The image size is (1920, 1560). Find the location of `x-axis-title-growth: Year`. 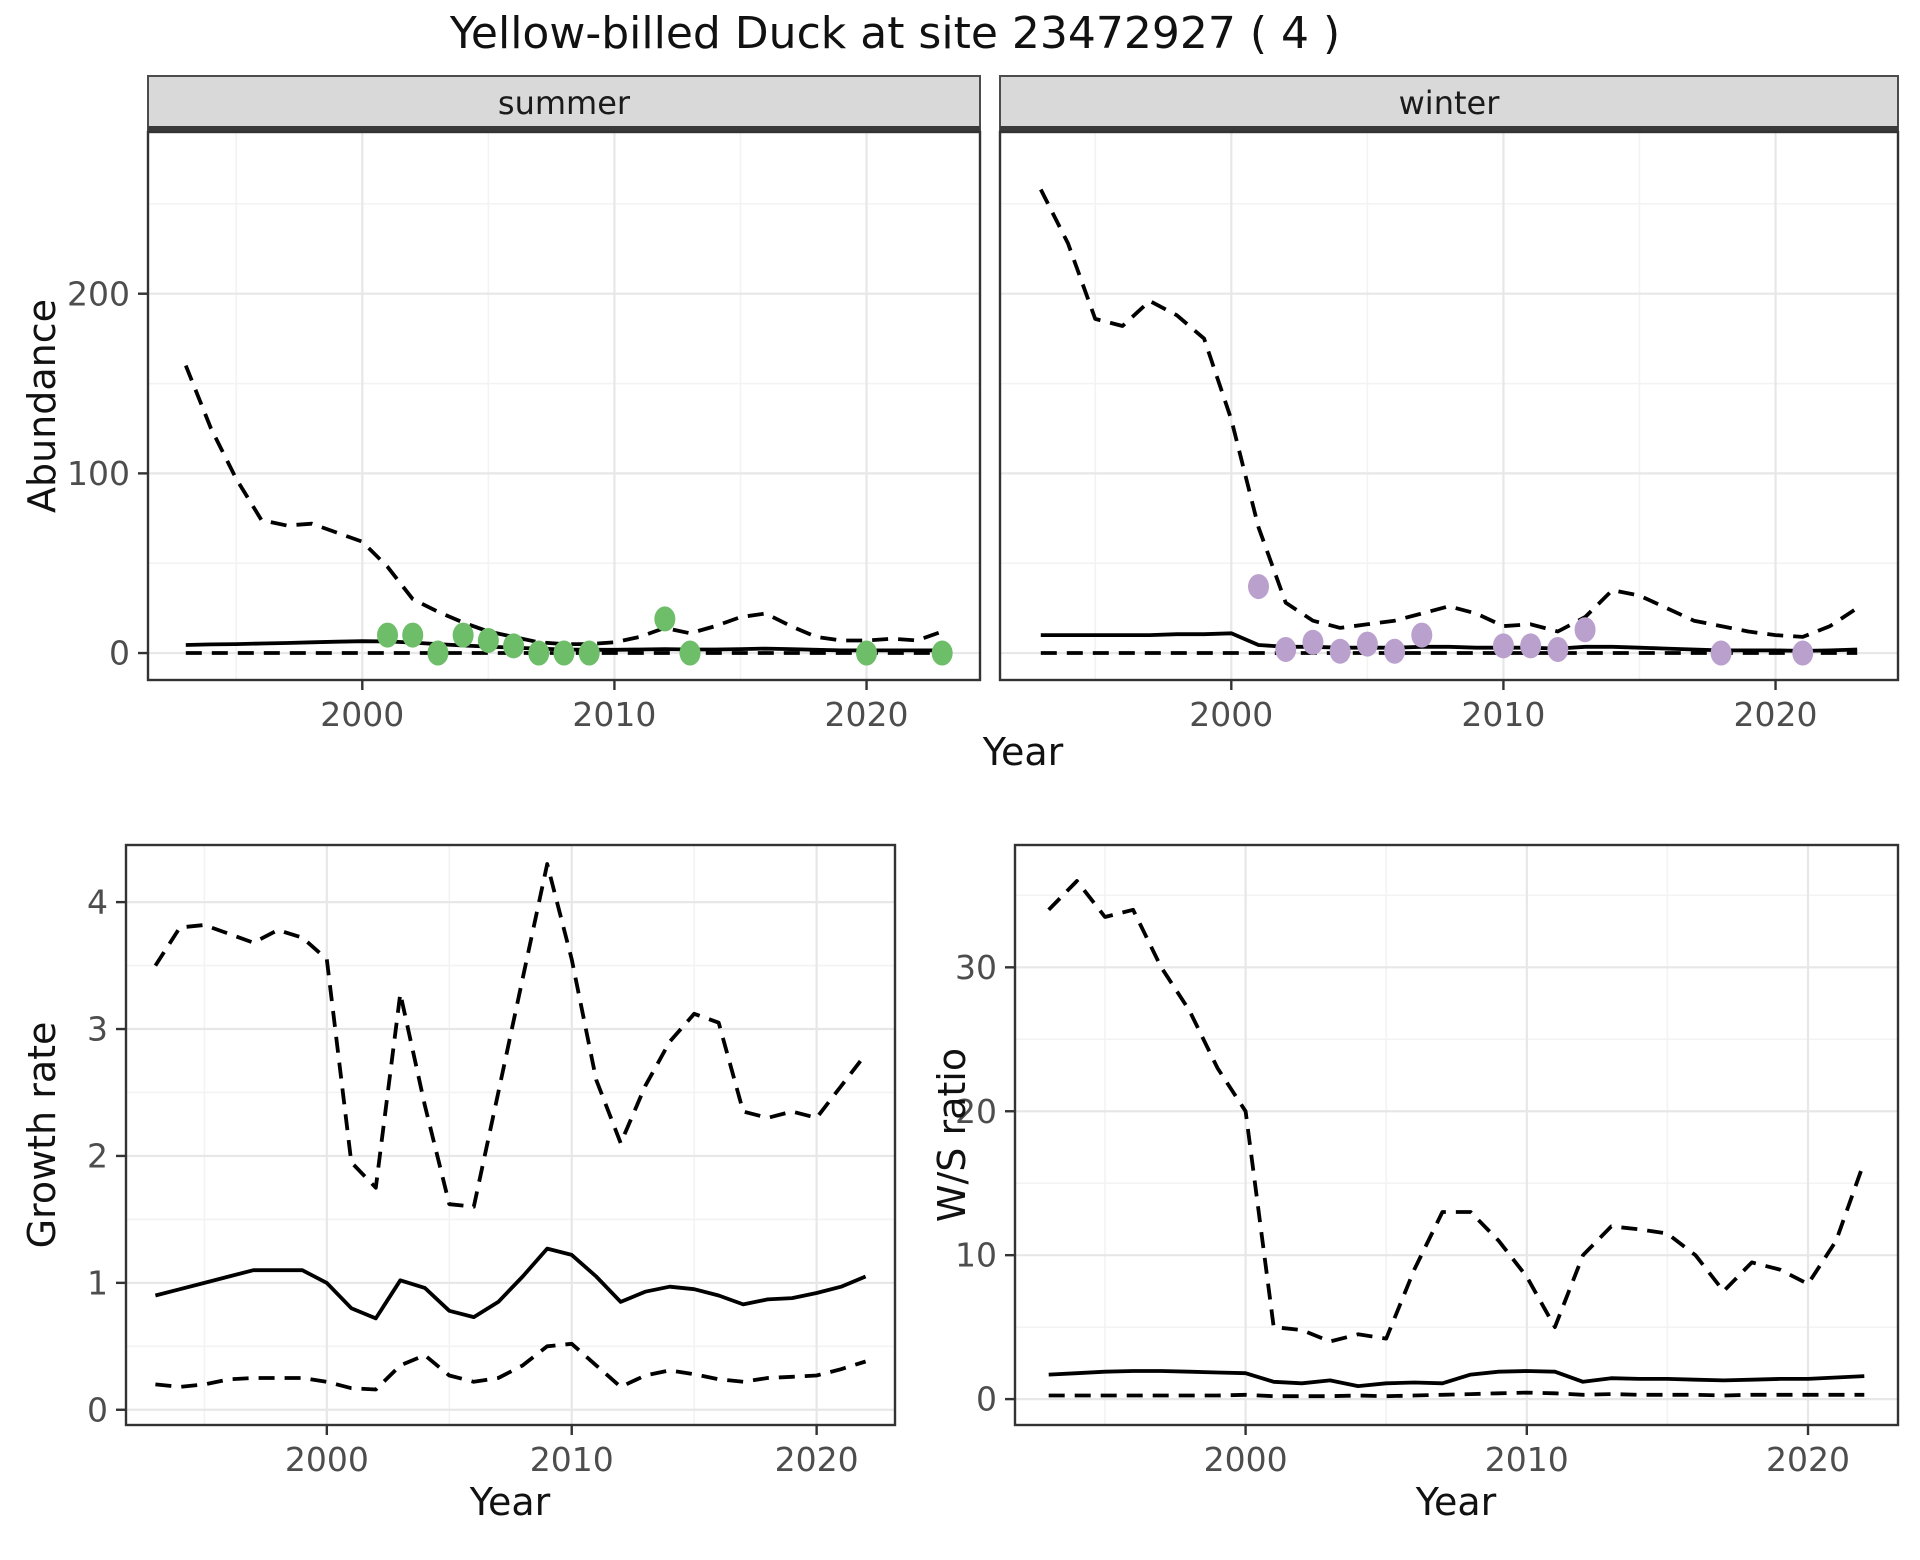

x-axis-title-growth: Year is located at coordinates (510, 1502).